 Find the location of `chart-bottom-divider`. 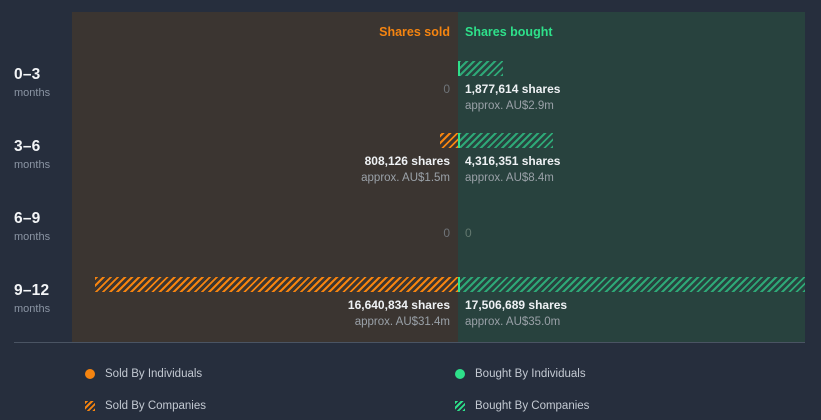

chart-bottom-divider is located at coordinates (409, 342).